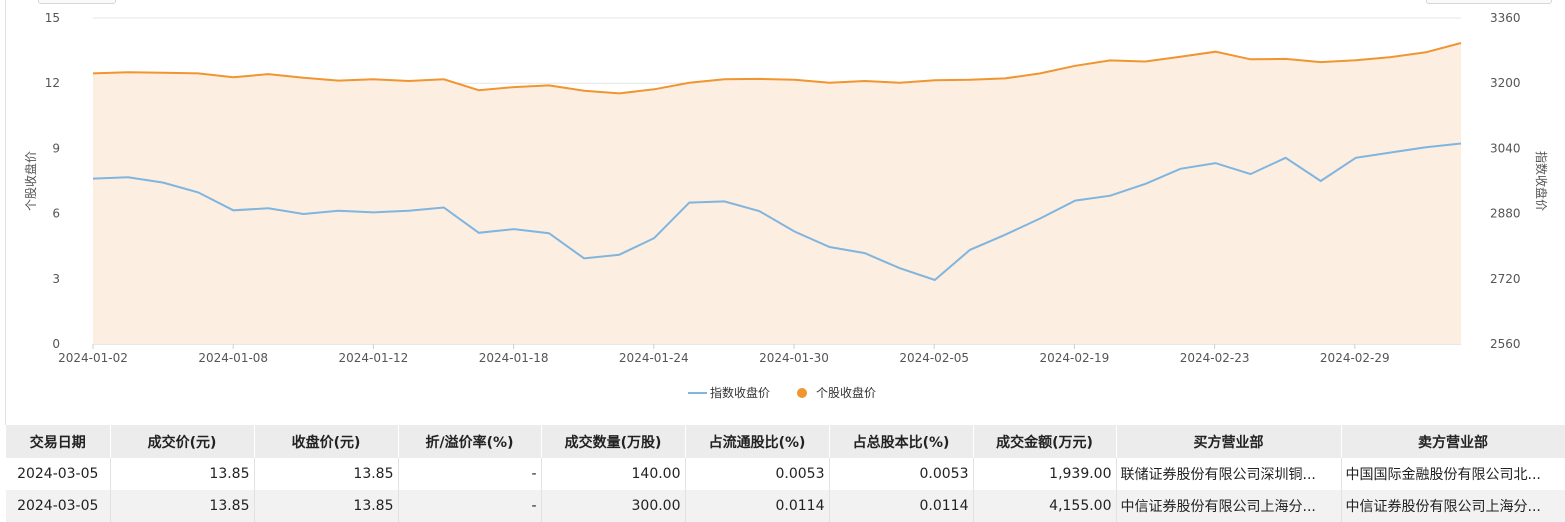 The height and width of the screenshot is (522, 1565). Describe the element at coordinates (470, 441) in the screenshot. I see `col-premium-rate: 折/溢价率(%)` at that location.